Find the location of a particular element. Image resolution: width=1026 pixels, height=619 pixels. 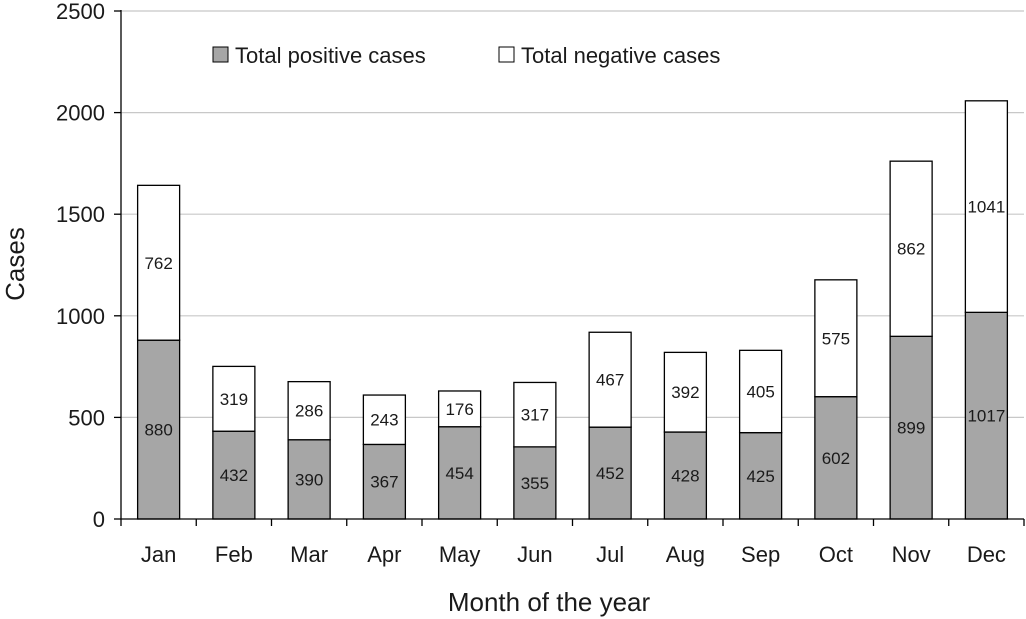

bar-negative-jan is located at coordinates (158, 262).